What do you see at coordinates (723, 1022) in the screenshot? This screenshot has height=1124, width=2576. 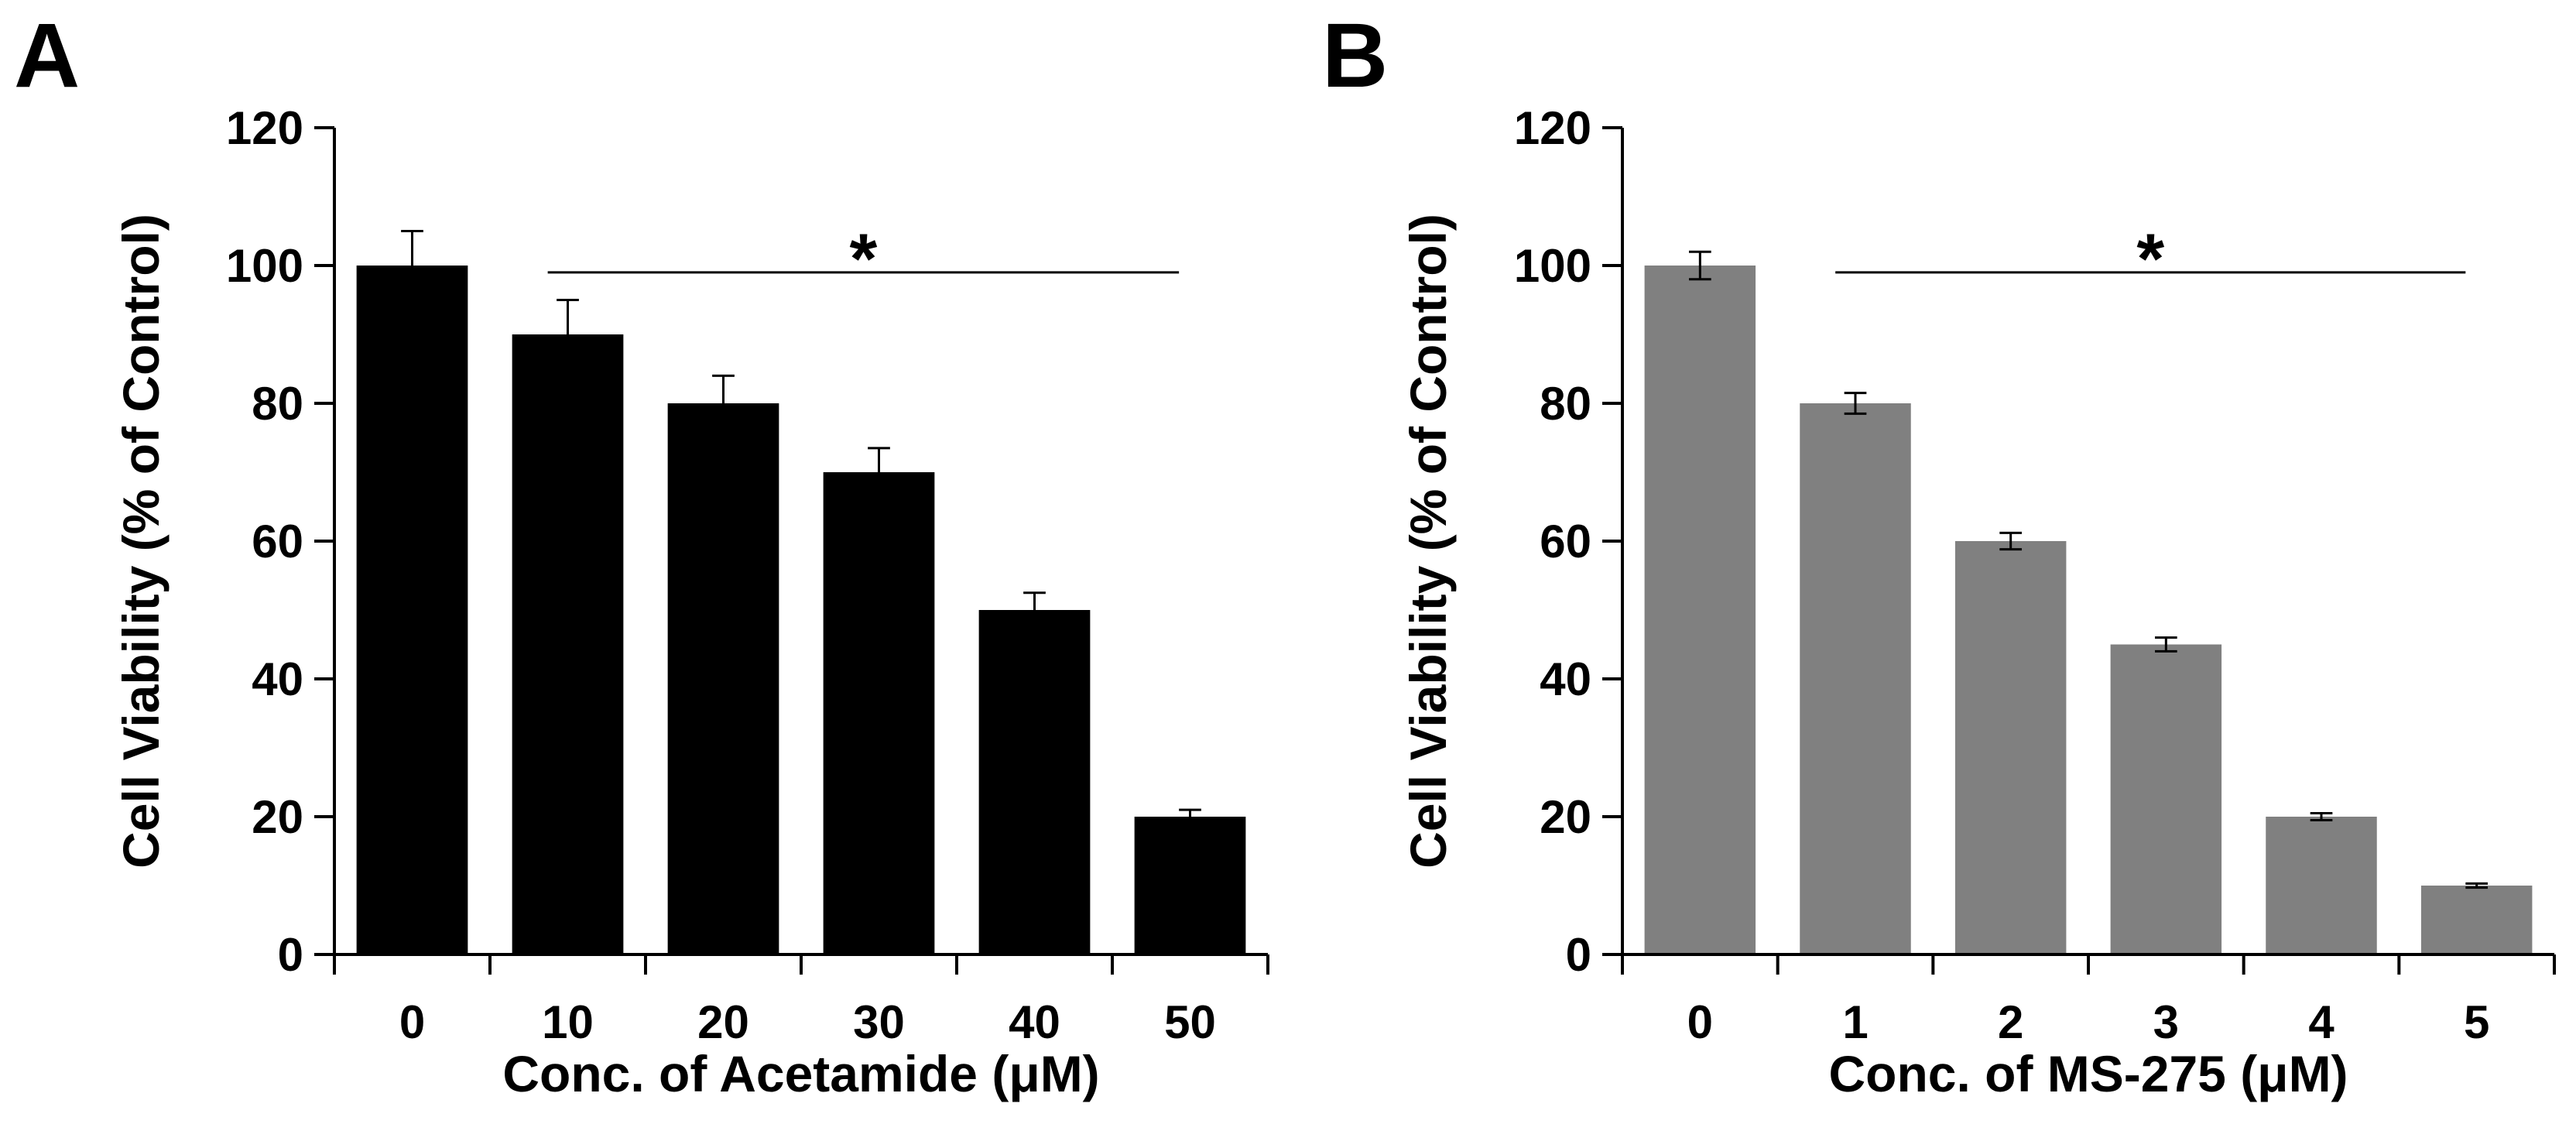 I see `x-tick-label: 20` at bounding box center [723, 1022].